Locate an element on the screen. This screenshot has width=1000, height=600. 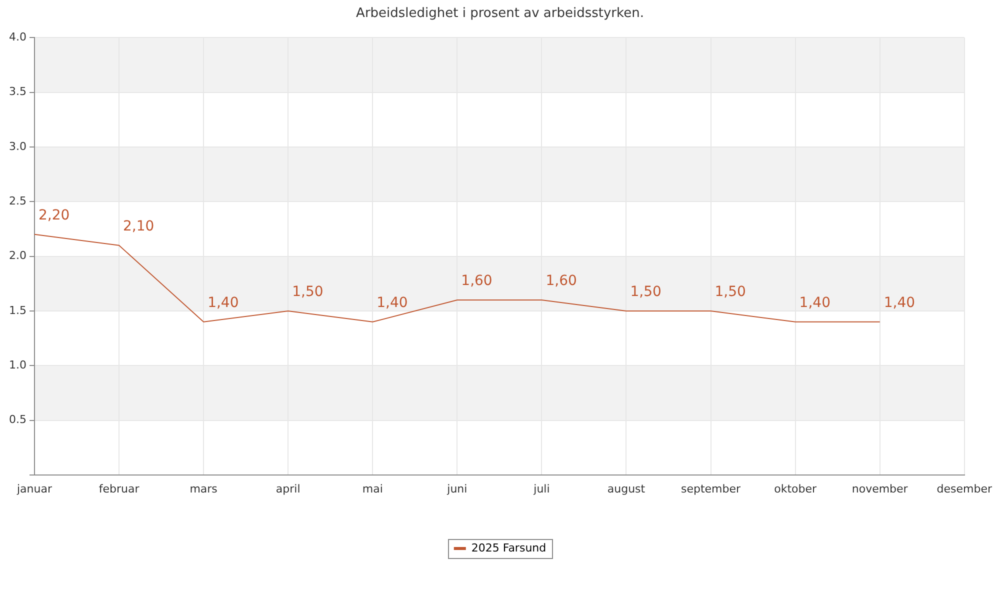
x-tick-label: mars is located at coordinates (204, 489).